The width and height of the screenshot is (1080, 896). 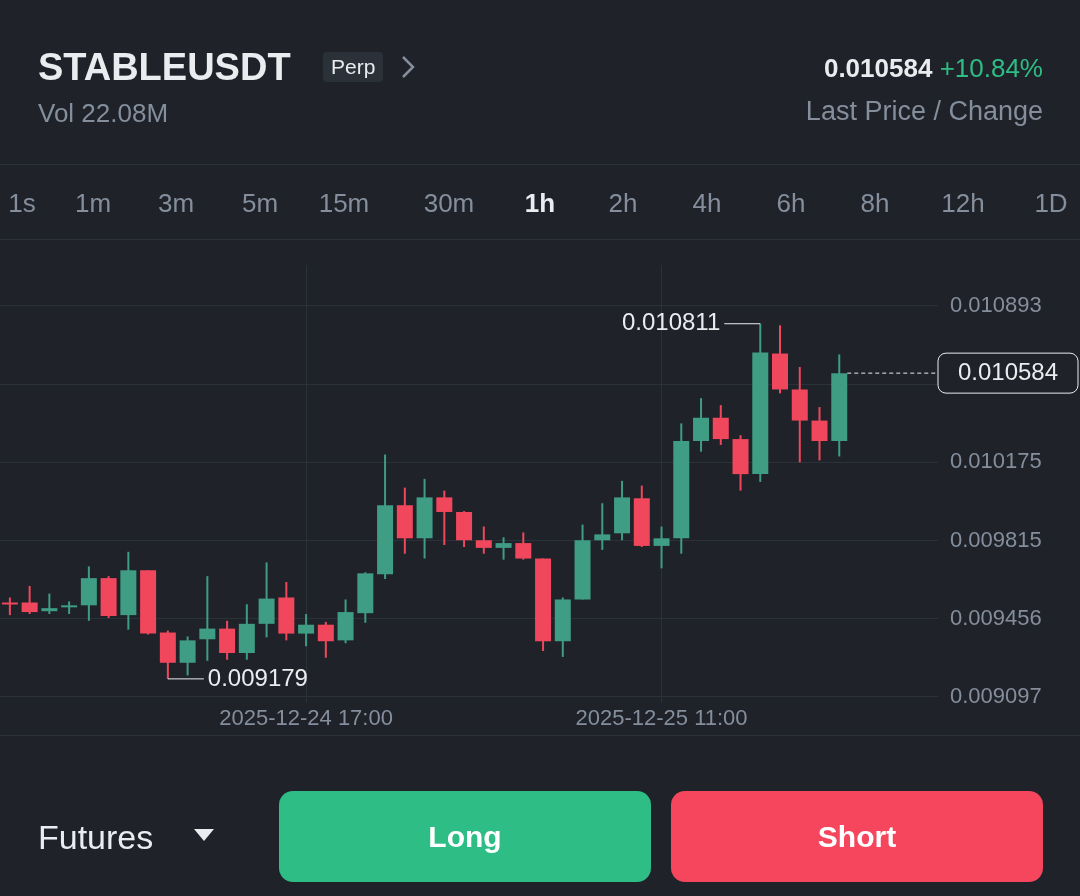 What do you see at coordinates (164, 67) in the screenshot?
I see `chart-title: STABLEUSDT` at bounding box center [164, 67].